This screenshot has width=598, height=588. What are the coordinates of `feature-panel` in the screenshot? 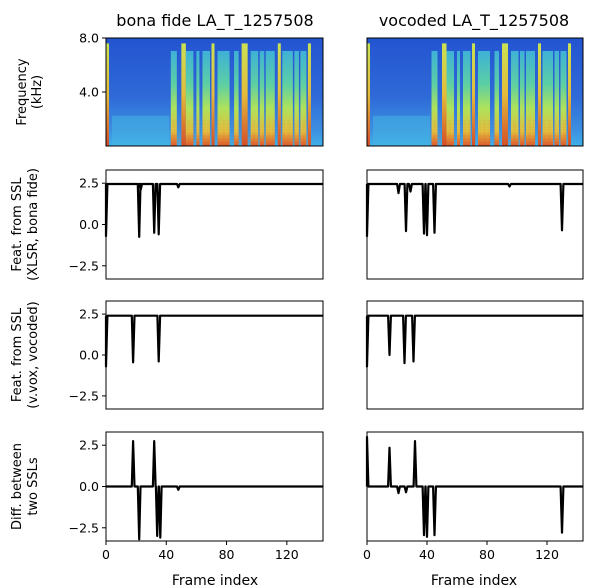 It's located at (474, 355).